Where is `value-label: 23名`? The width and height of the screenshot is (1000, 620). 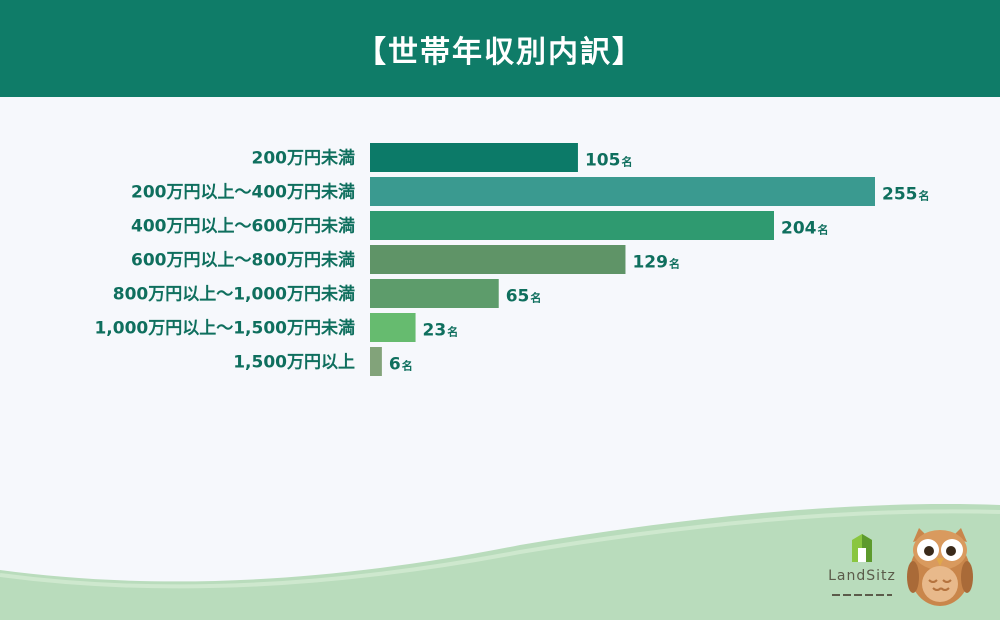 value-label: 23名 is located at coordinates (441, 331).